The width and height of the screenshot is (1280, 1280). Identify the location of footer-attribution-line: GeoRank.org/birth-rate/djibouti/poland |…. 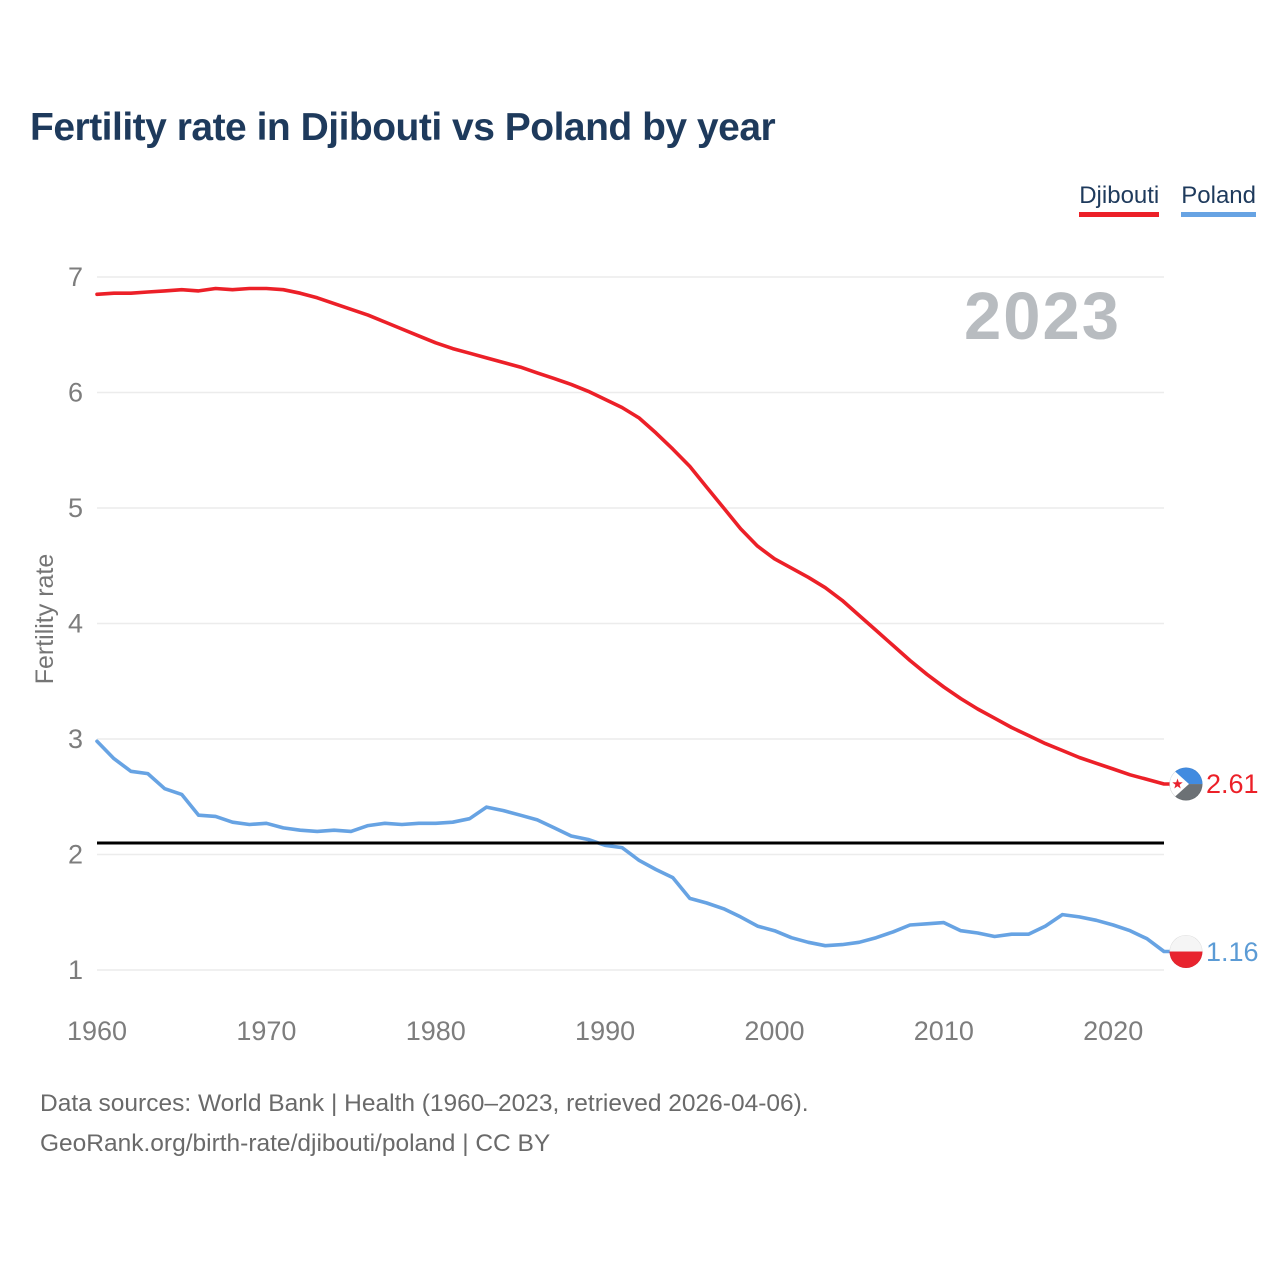
(295, 1143).